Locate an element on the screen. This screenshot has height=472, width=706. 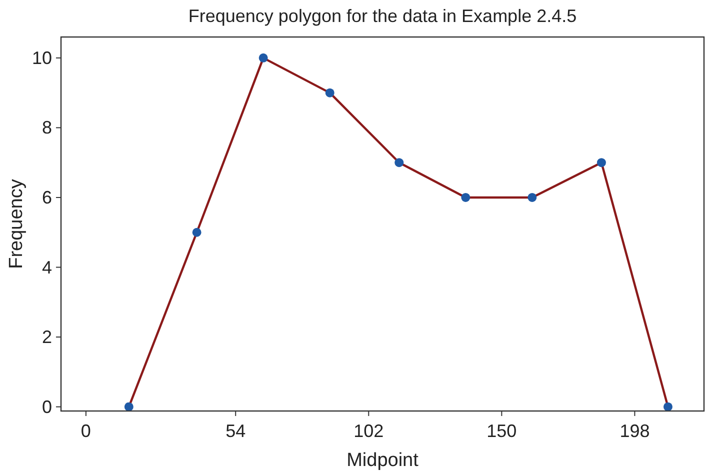
y-tick-label: 6 is located at coordinates (47, 197).